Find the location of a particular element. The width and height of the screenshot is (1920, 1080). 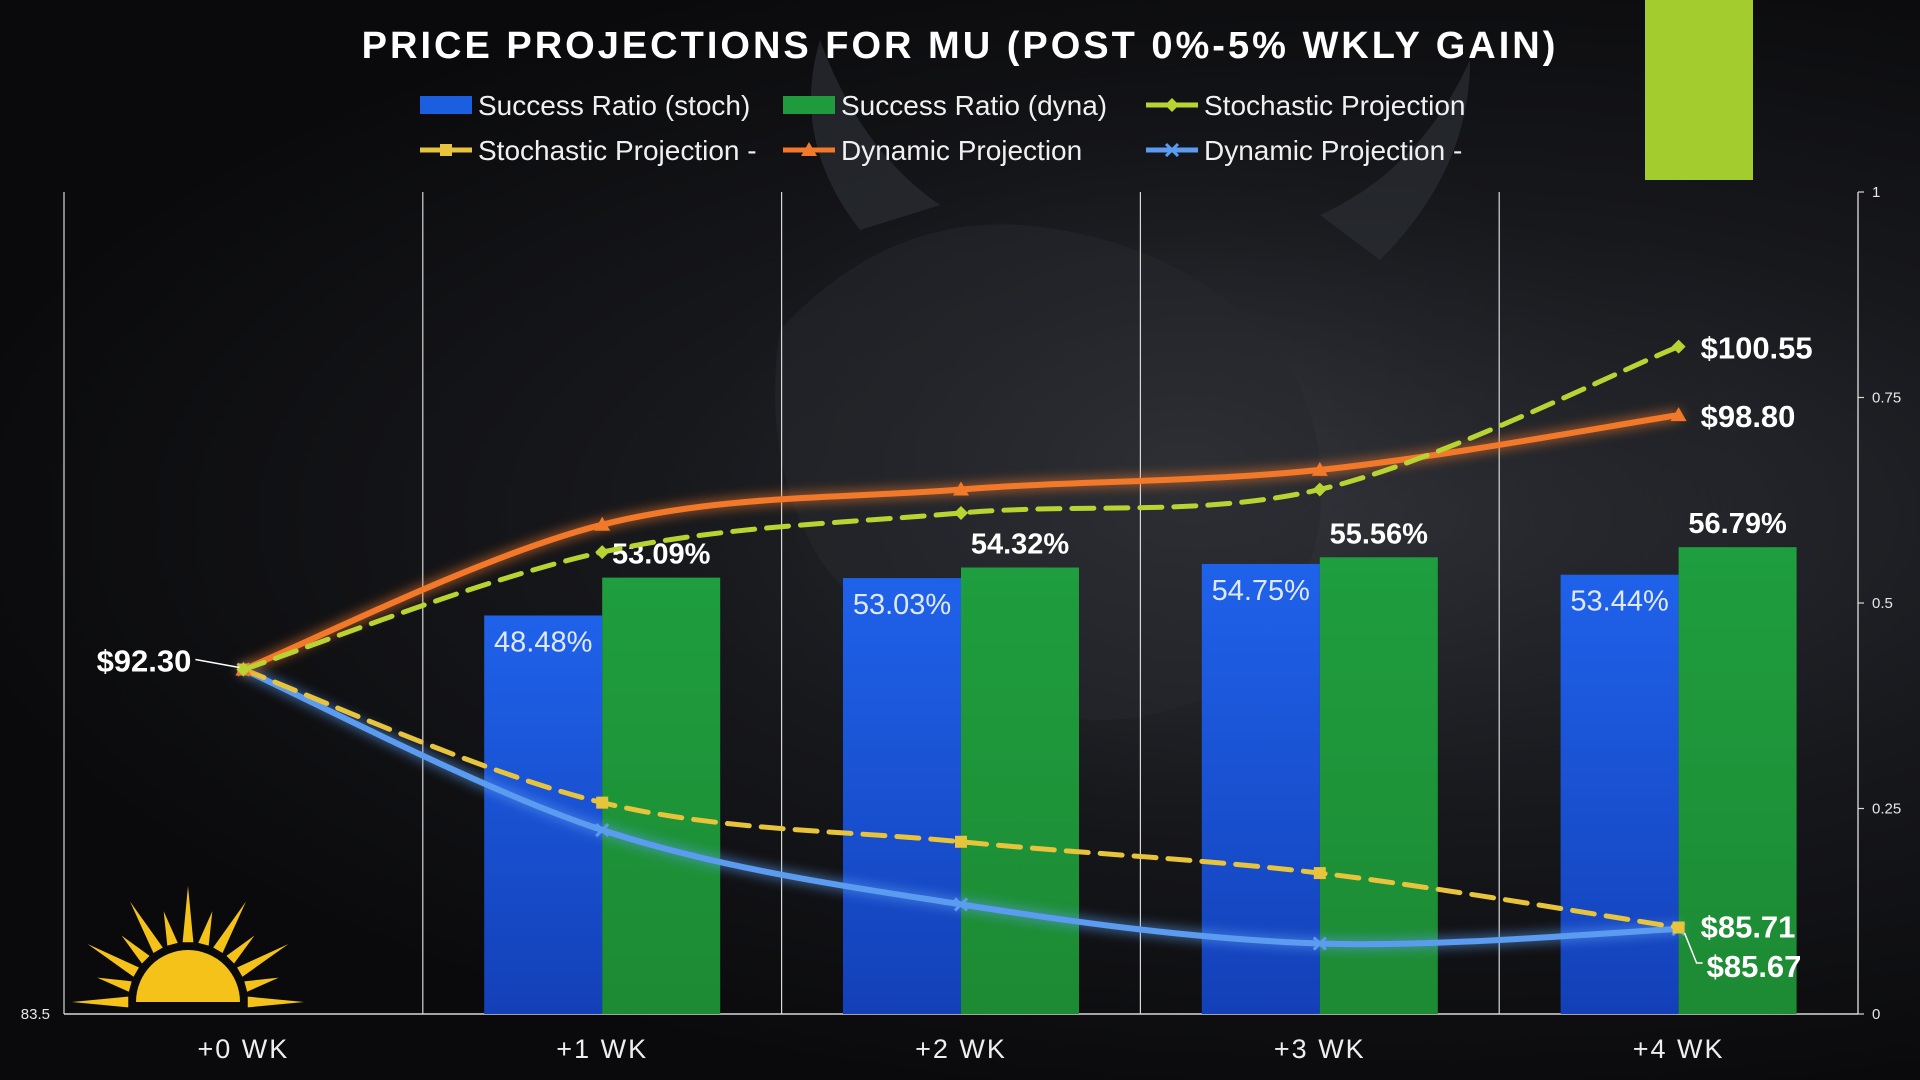

right-axis-tick-label: 0.25 is located at coordinates (1886, 809).